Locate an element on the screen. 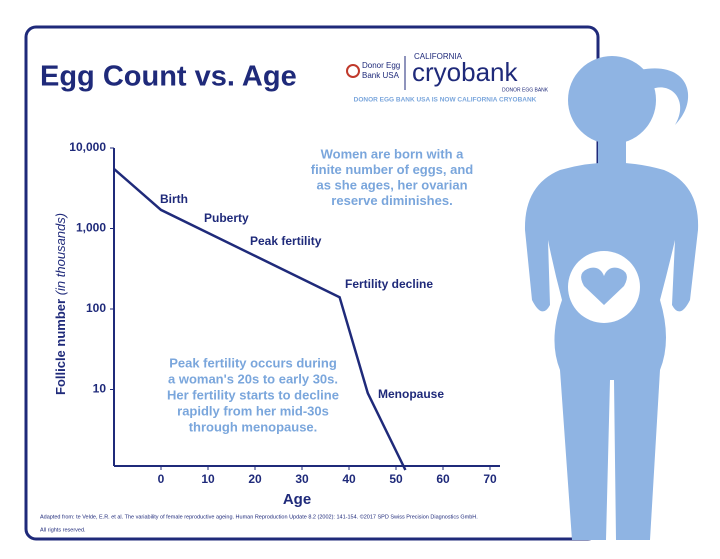  note-top: reserve diminishes. is located at coordinates (391, 200).